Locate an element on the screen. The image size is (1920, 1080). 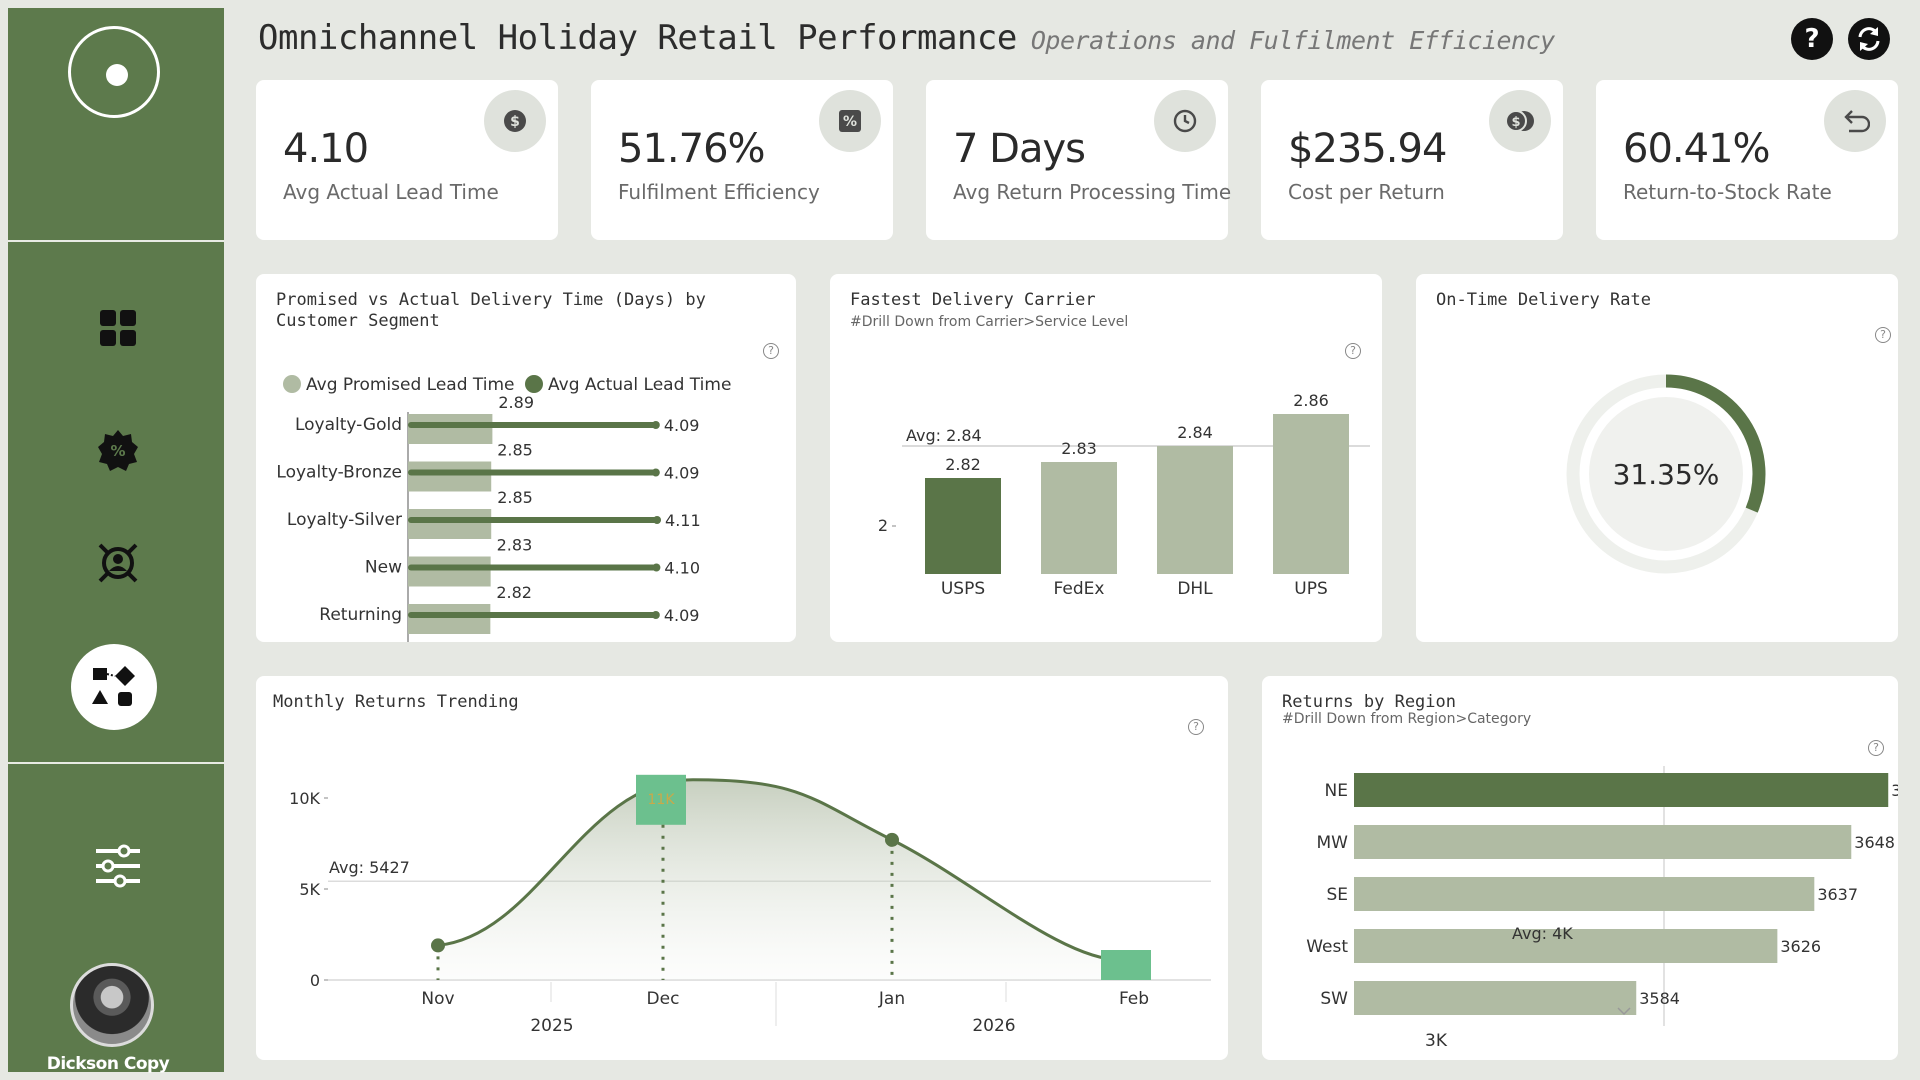
donut-value-arc is located at coordinates (1715, 443).